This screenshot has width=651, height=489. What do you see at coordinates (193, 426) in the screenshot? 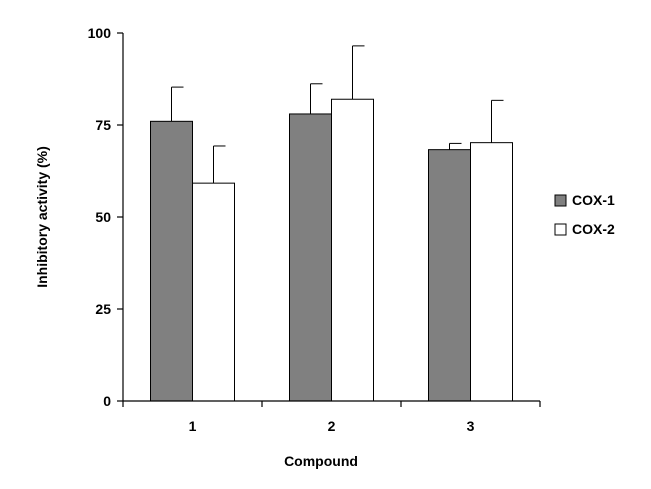
I see `x-tick-label: 1` at bounding box center [193, 426].